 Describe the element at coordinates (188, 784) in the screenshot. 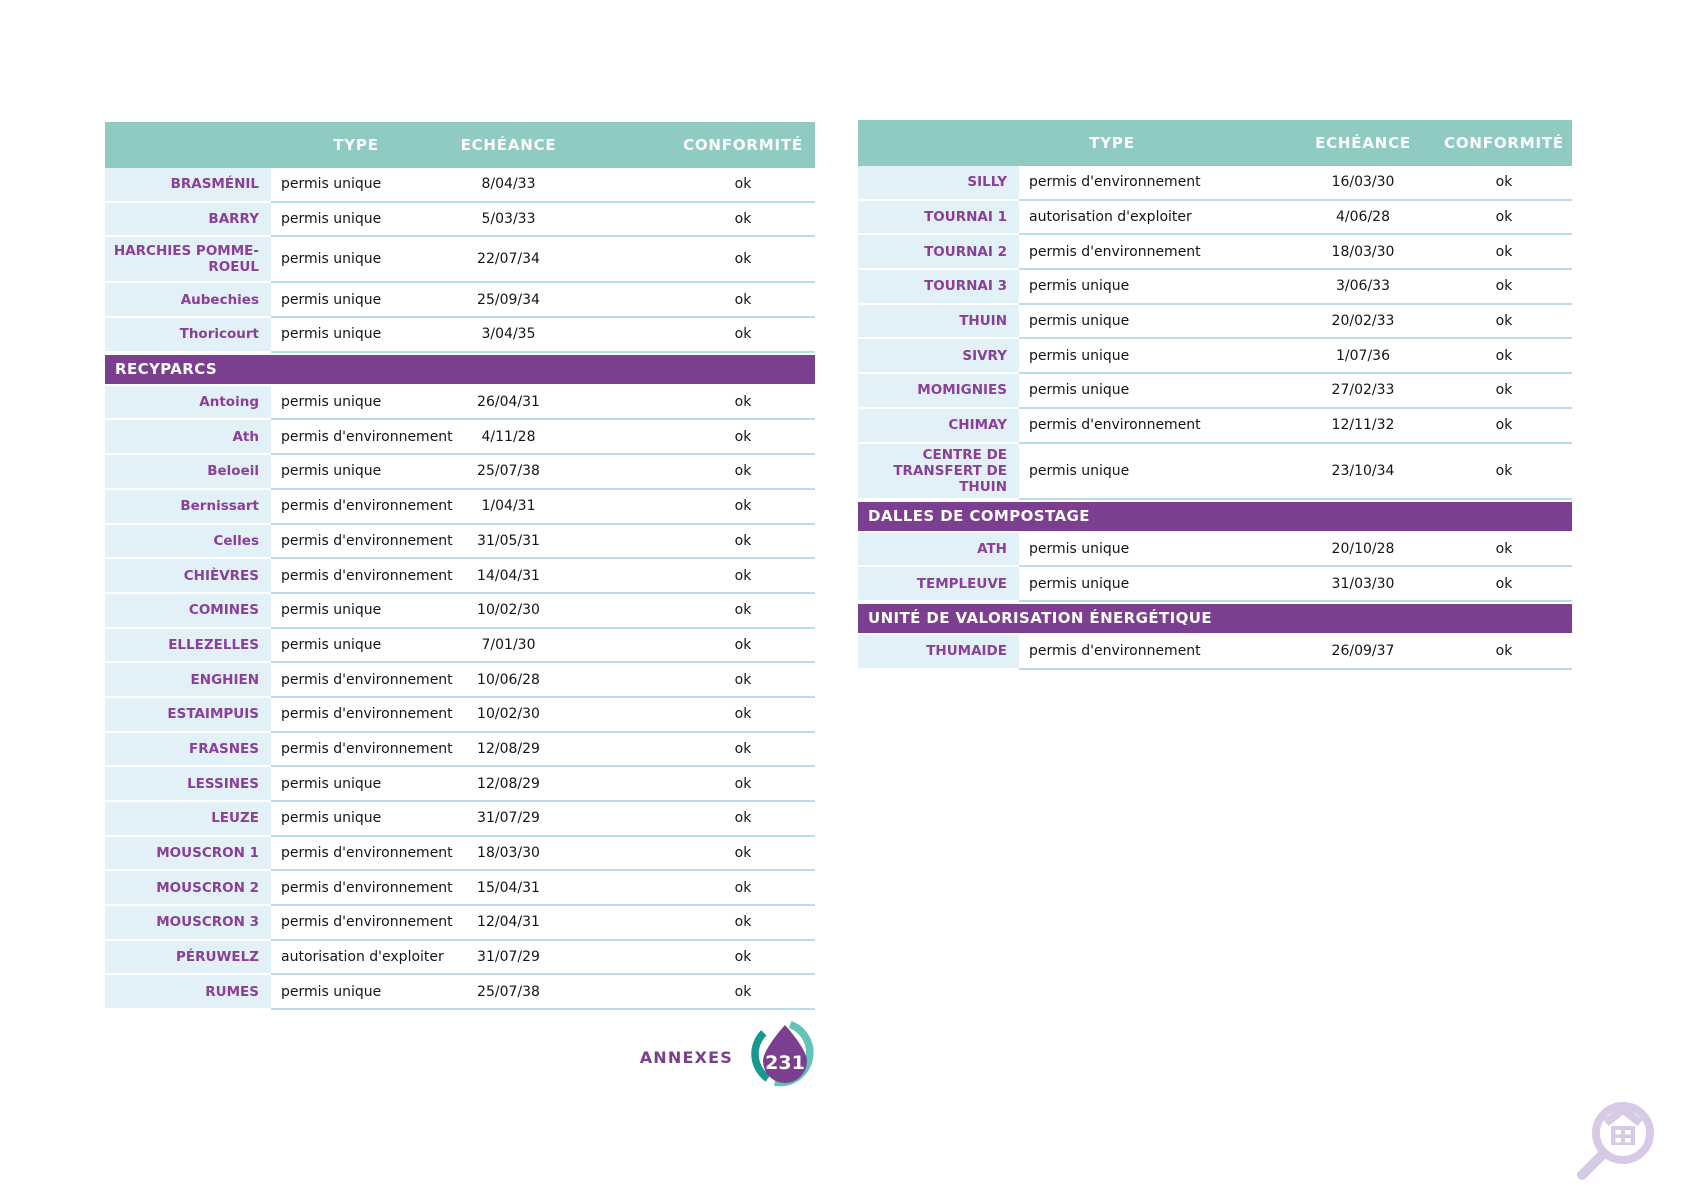

I see `row-label: LESSINES` at that location.